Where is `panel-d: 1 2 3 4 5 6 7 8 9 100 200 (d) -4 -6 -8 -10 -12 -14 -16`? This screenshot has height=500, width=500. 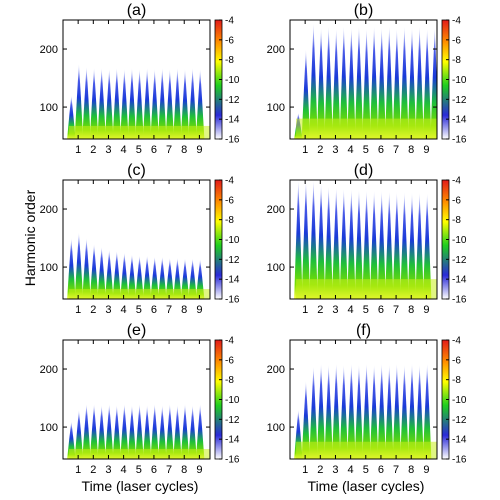 panel-d: 1 2 3 4 5 6 7 8 9 100 200 (d) -4 -6 -8 -10 -12 -14 -16 is located at coordinates (367, 239).